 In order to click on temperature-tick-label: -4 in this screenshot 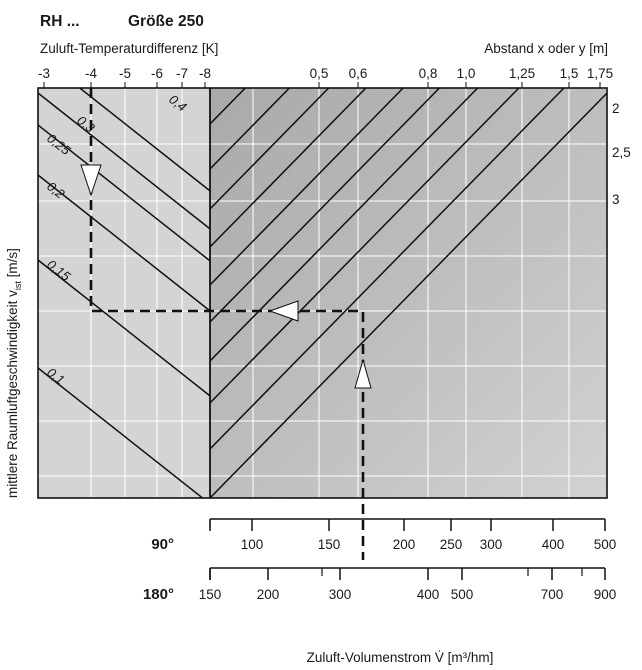, I will do `click(91, 73)`.